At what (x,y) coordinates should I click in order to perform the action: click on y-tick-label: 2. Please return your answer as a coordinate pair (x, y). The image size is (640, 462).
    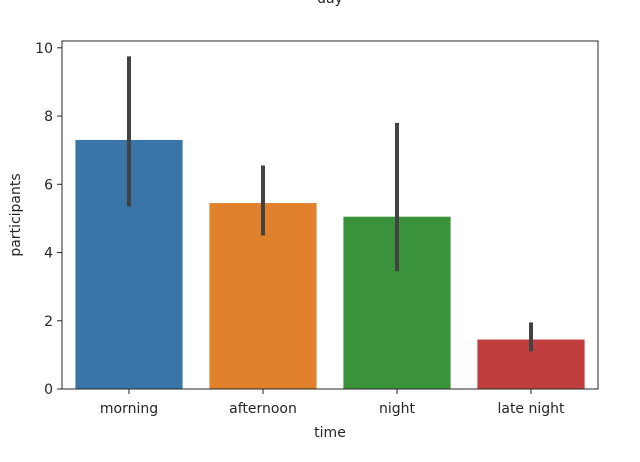
    Looking at the image, I should click on (48, 322).